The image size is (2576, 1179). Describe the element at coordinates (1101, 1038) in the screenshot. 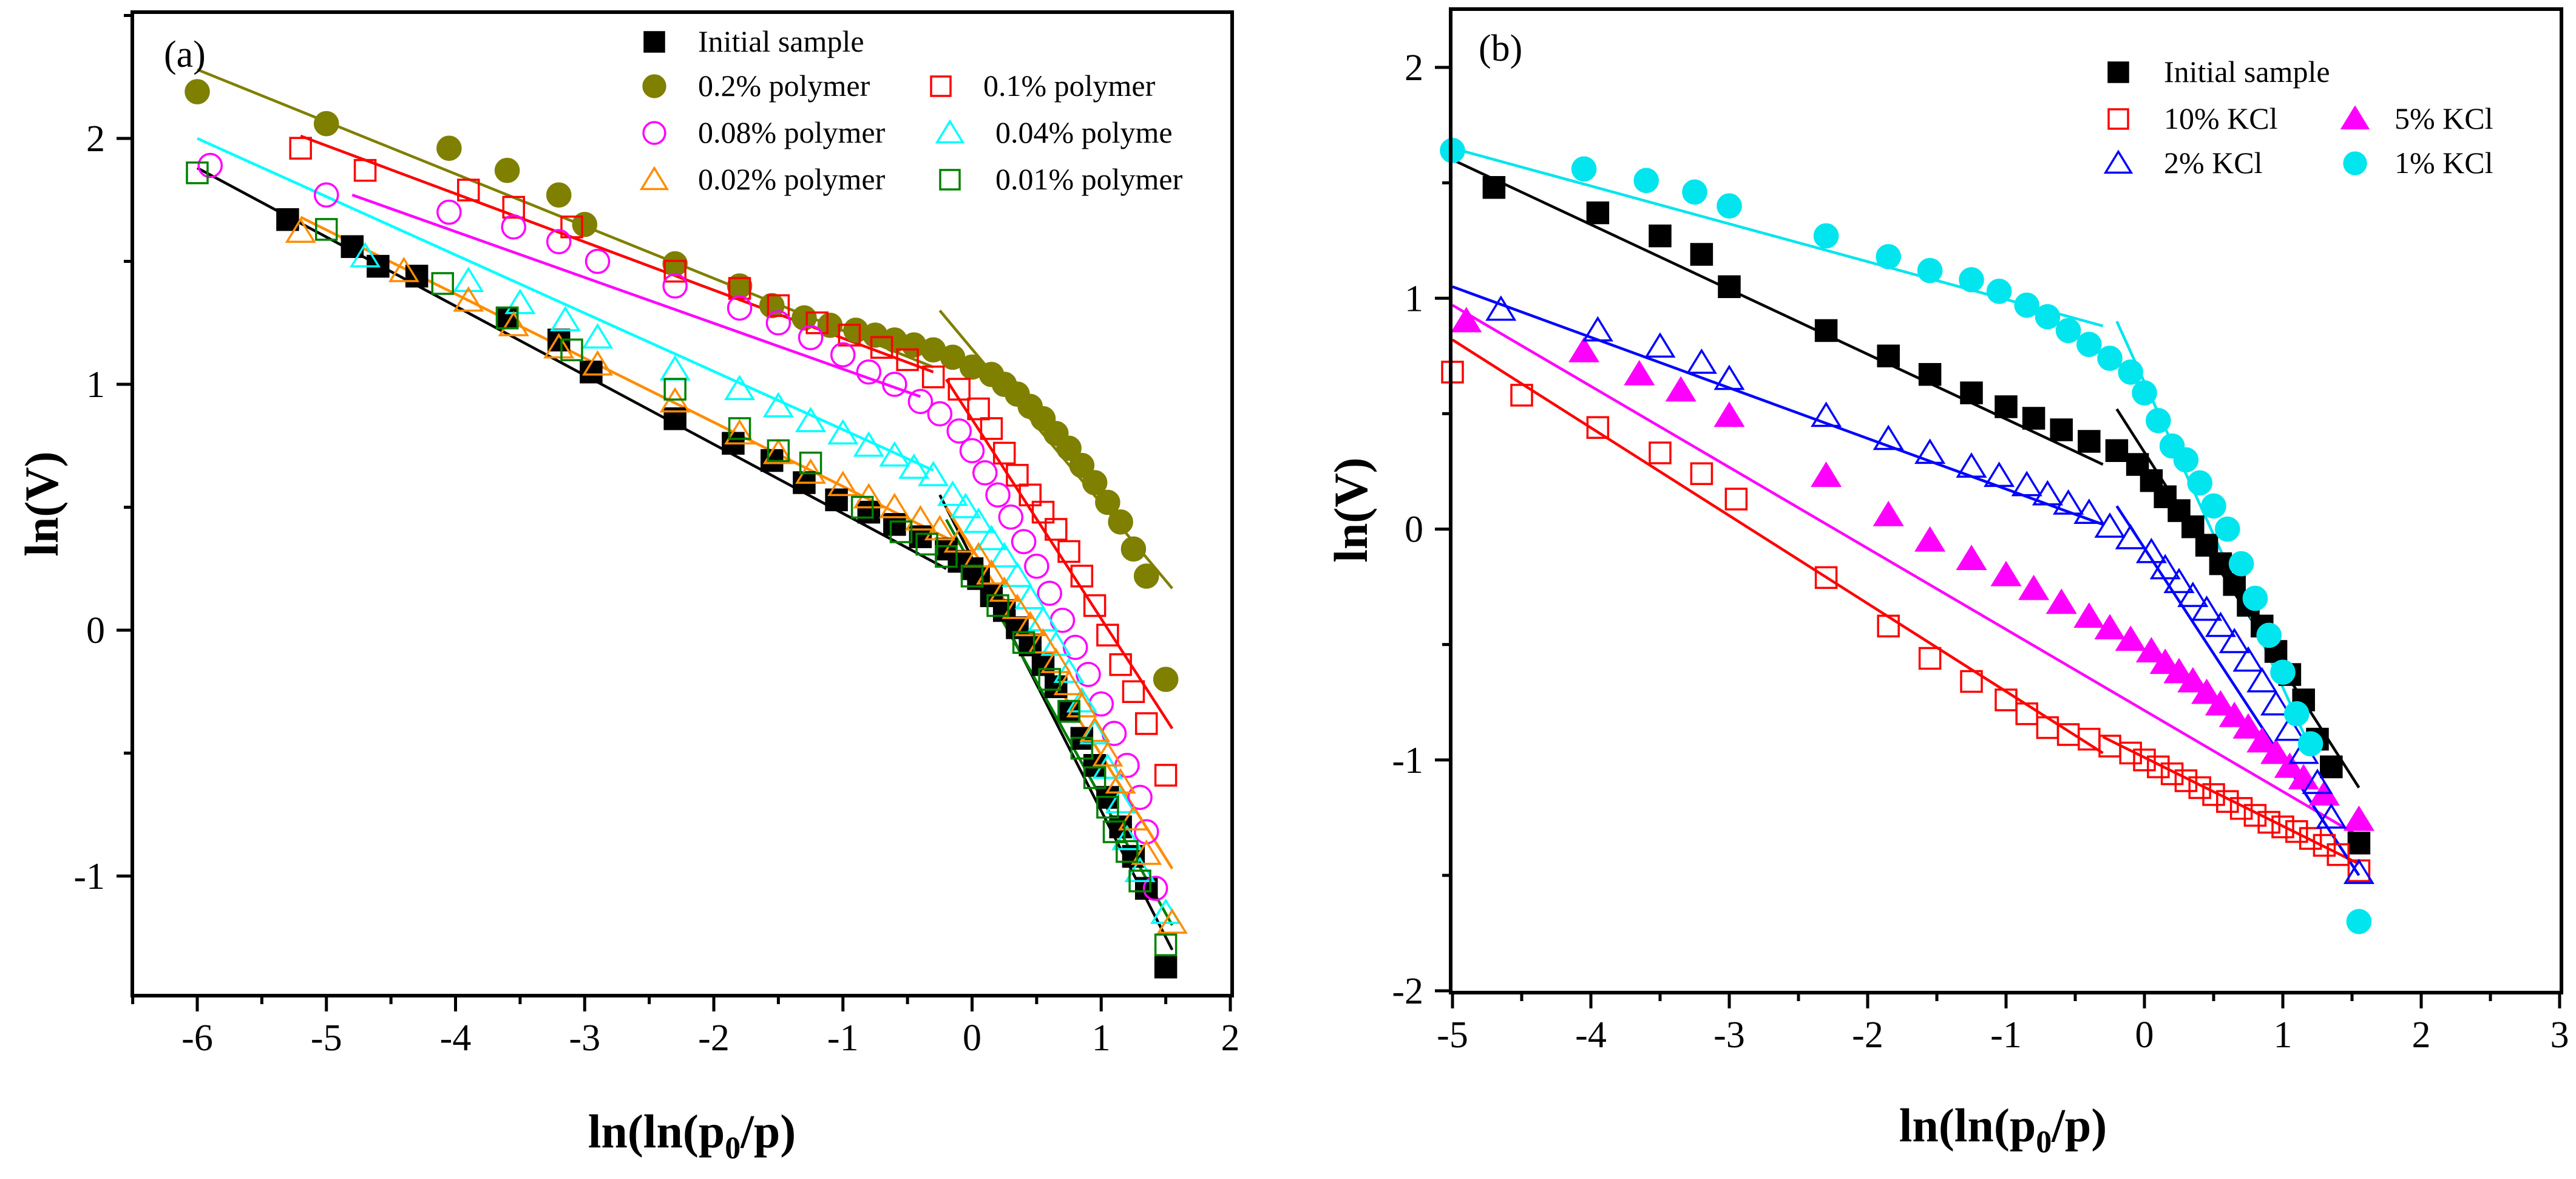

I see `panel-a-x-tick-label: 1` at that location.